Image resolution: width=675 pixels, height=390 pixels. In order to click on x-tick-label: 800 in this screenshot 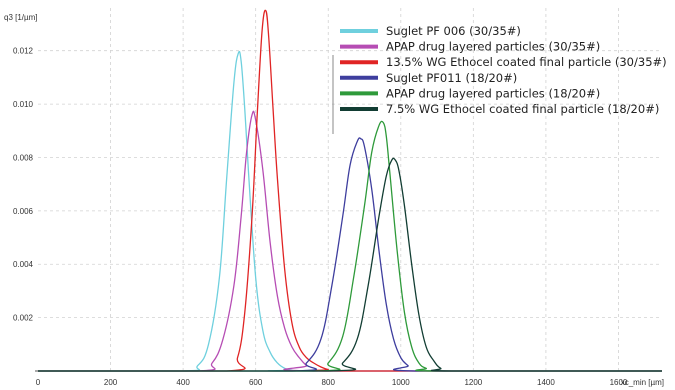, I will do `click(329, 382)`.